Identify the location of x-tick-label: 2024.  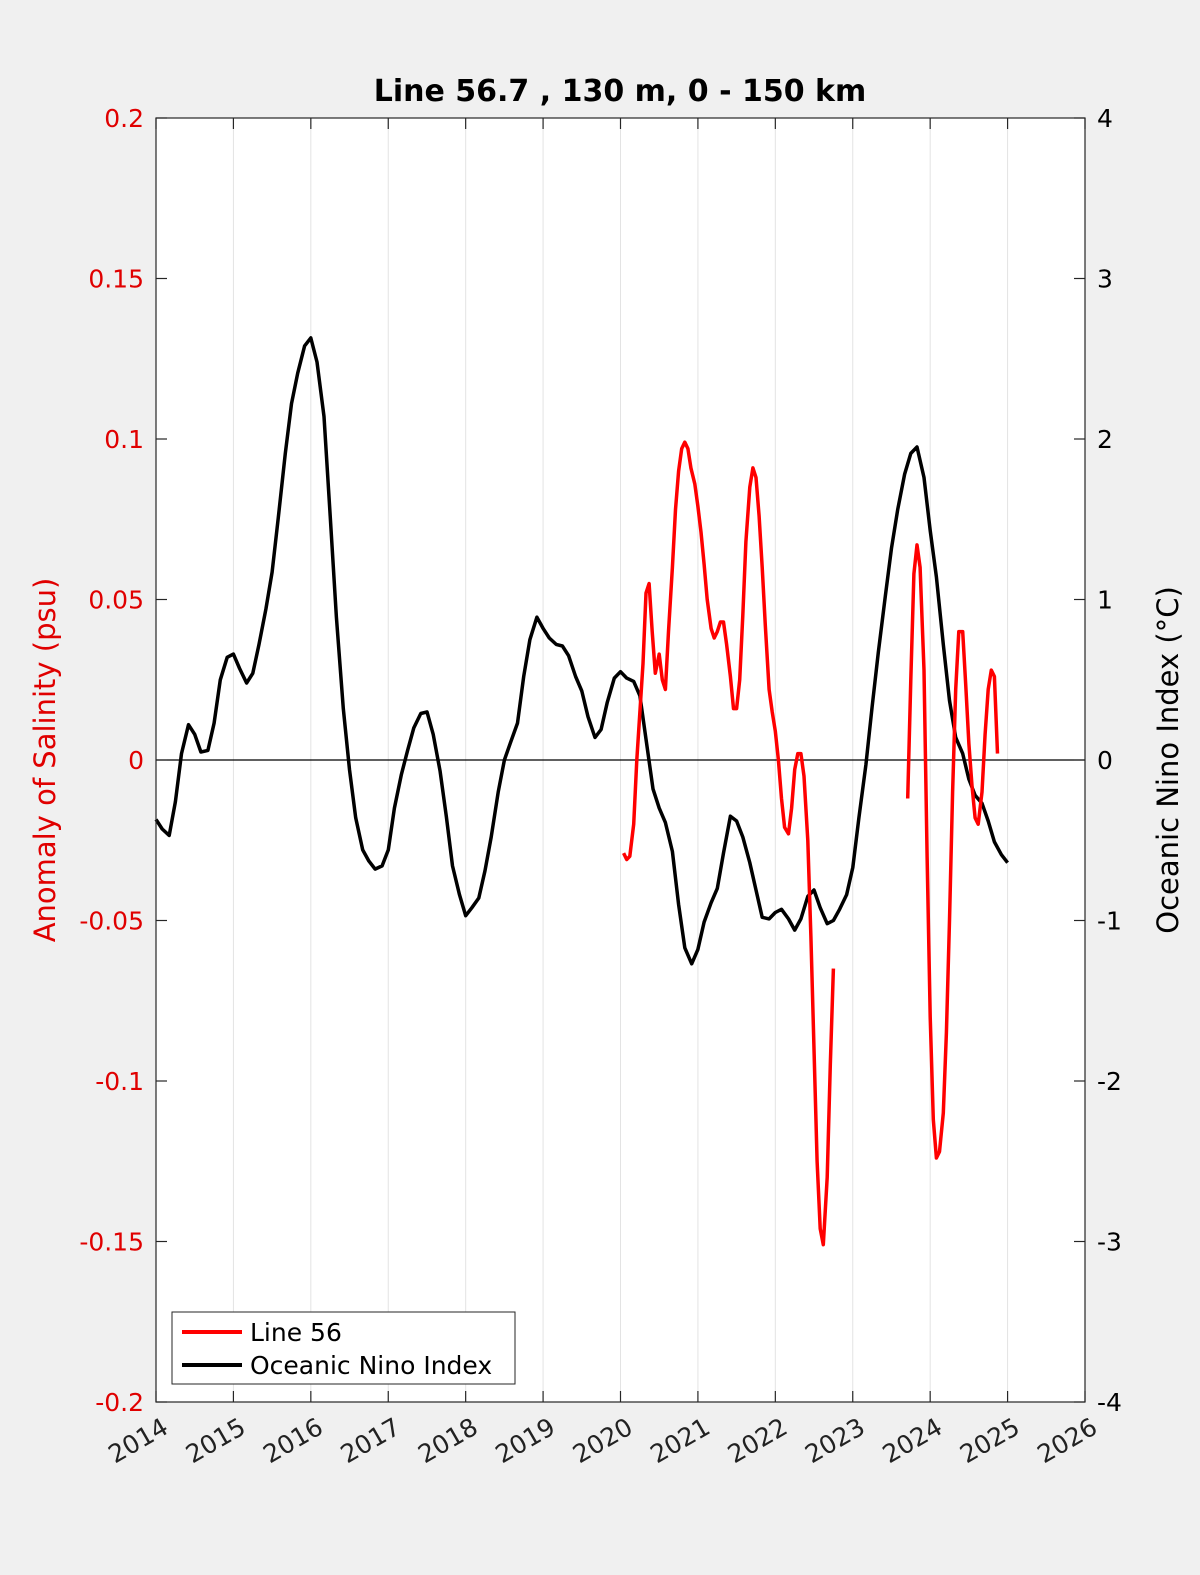
(913, 1440).